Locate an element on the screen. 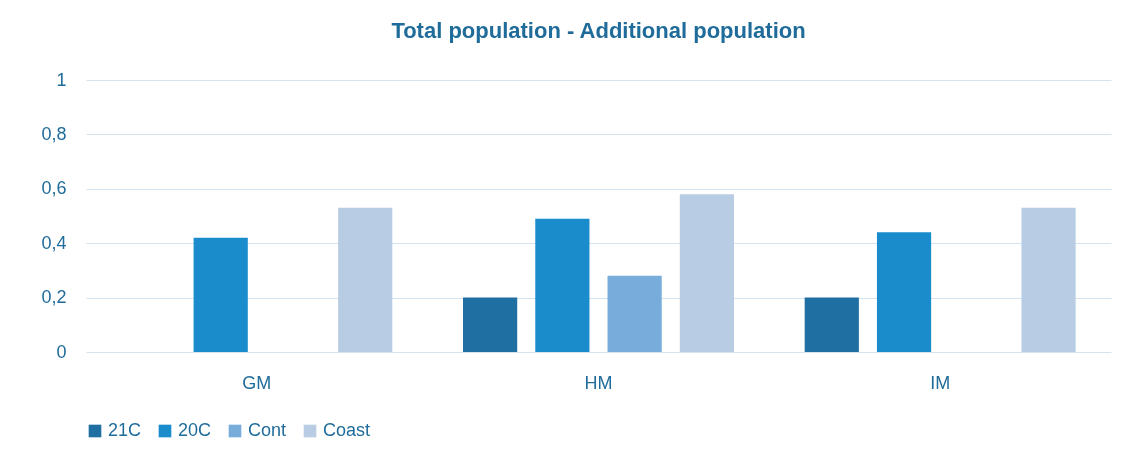 This screenshot has height=462, width=1131. y-tick-label: 0 is located at coordinates (61, 351).